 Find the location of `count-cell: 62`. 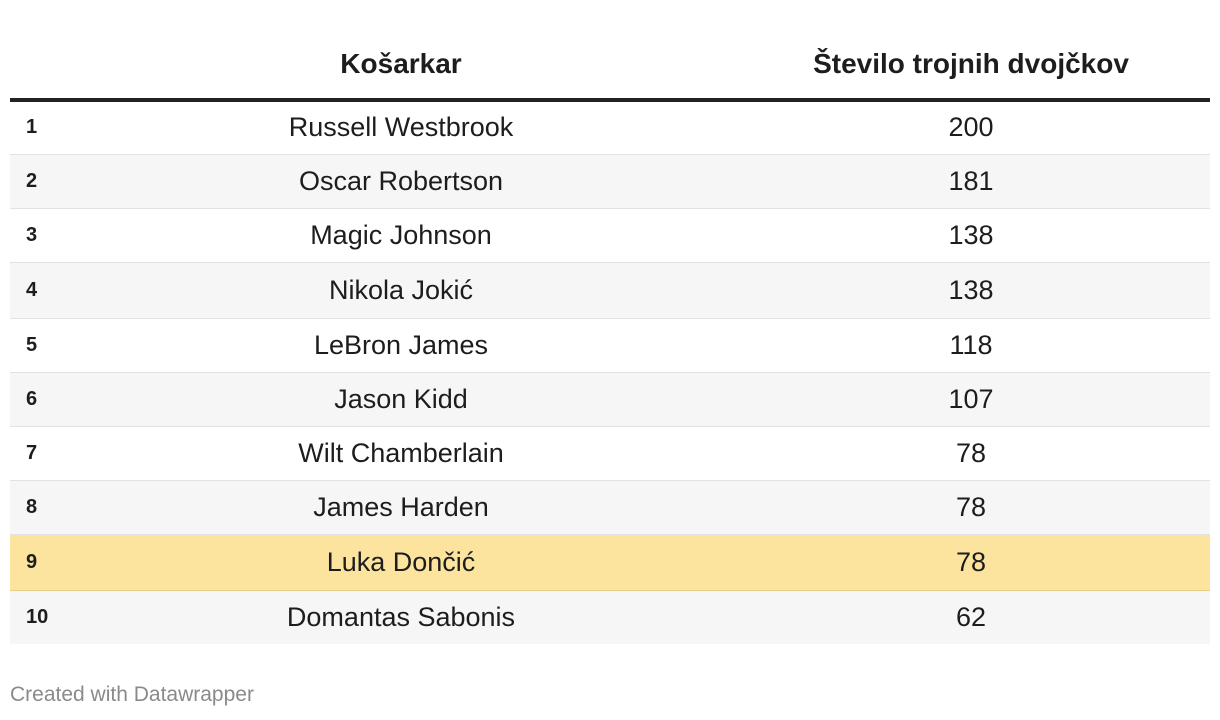

count-cell: 62 is located at coordinates (971, 617).